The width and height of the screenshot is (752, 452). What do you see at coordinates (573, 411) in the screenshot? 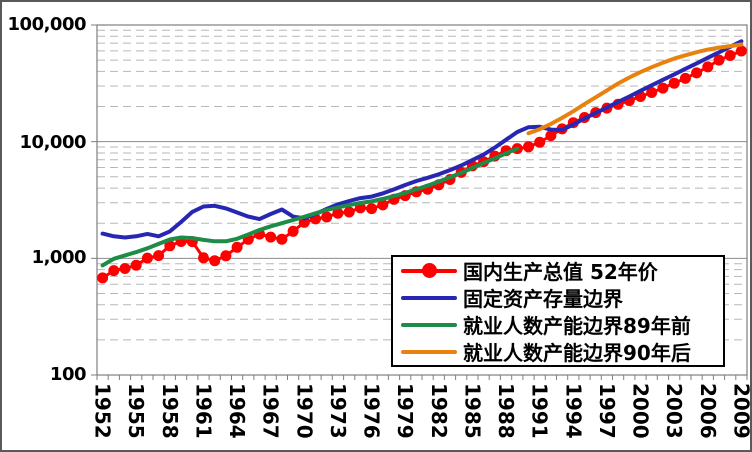
I see `x-axis-label: 1994` at bounding box center [573, 411].